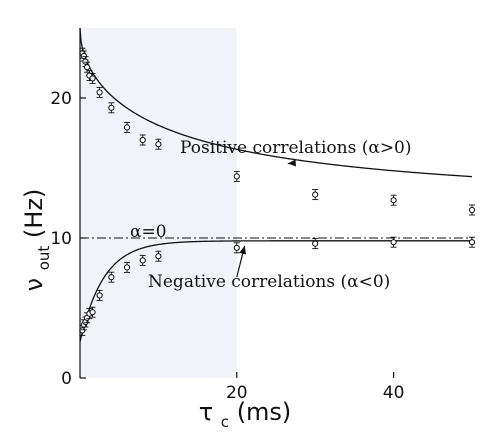  I want to click on y-tick-label: 0, so click(66, 379).